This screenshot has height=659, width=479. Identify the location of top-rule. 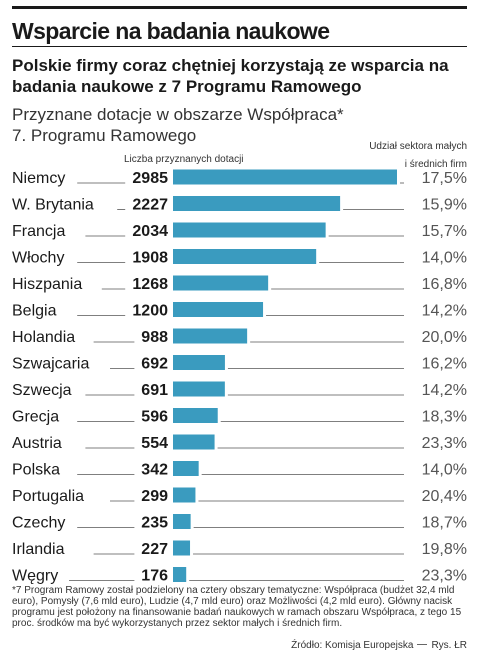
(239, 7).